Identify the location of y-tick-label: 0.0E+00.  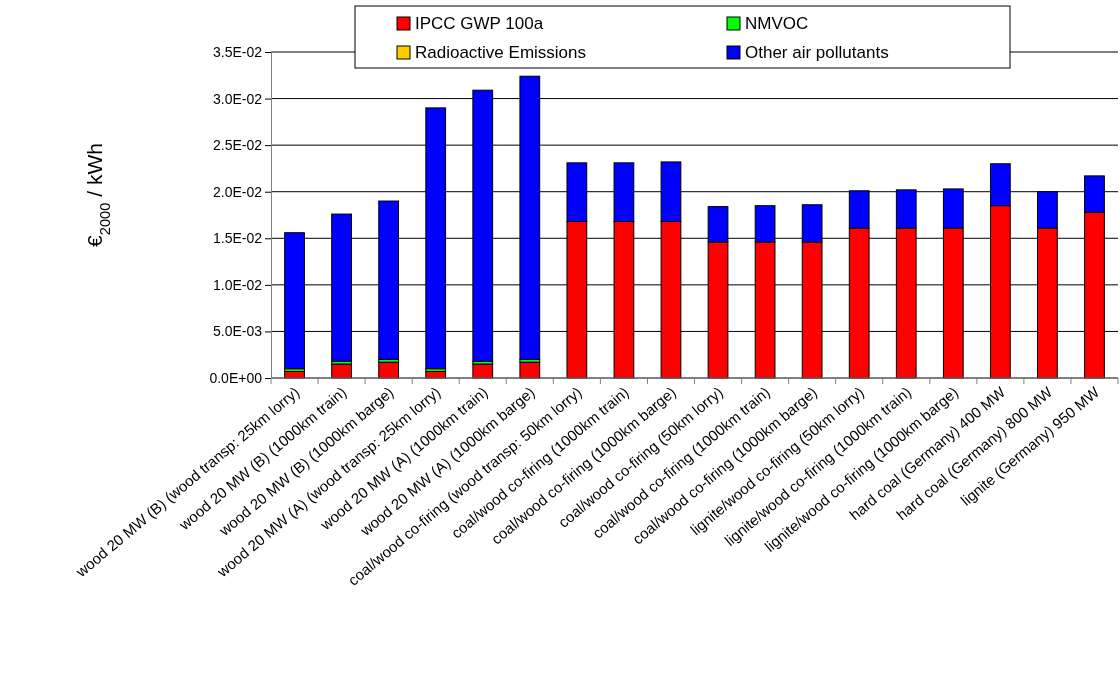
(236, 377).